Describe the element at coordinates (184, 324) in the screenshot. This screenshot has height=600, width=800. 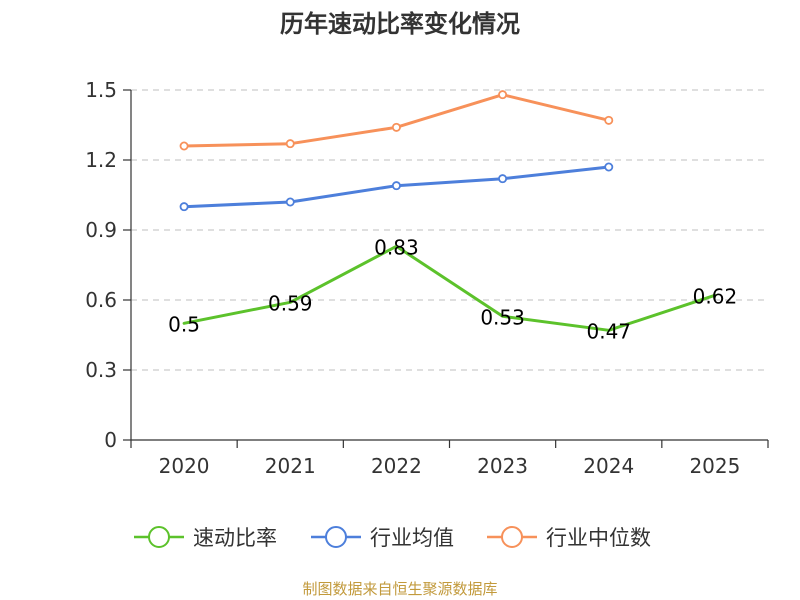
I see `data-label: 0.5` at that location.